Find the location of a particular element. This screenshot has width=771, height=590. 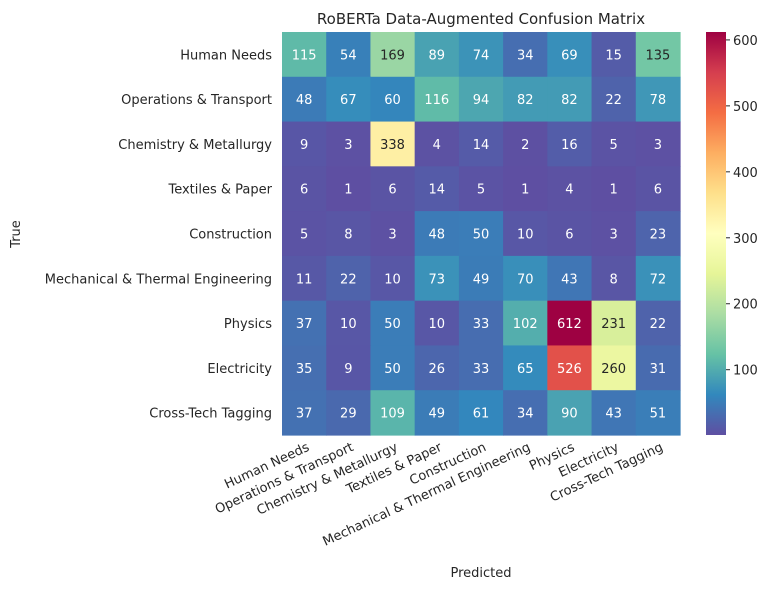

cell-value-label: 54 is located at coordinates (348, 55).